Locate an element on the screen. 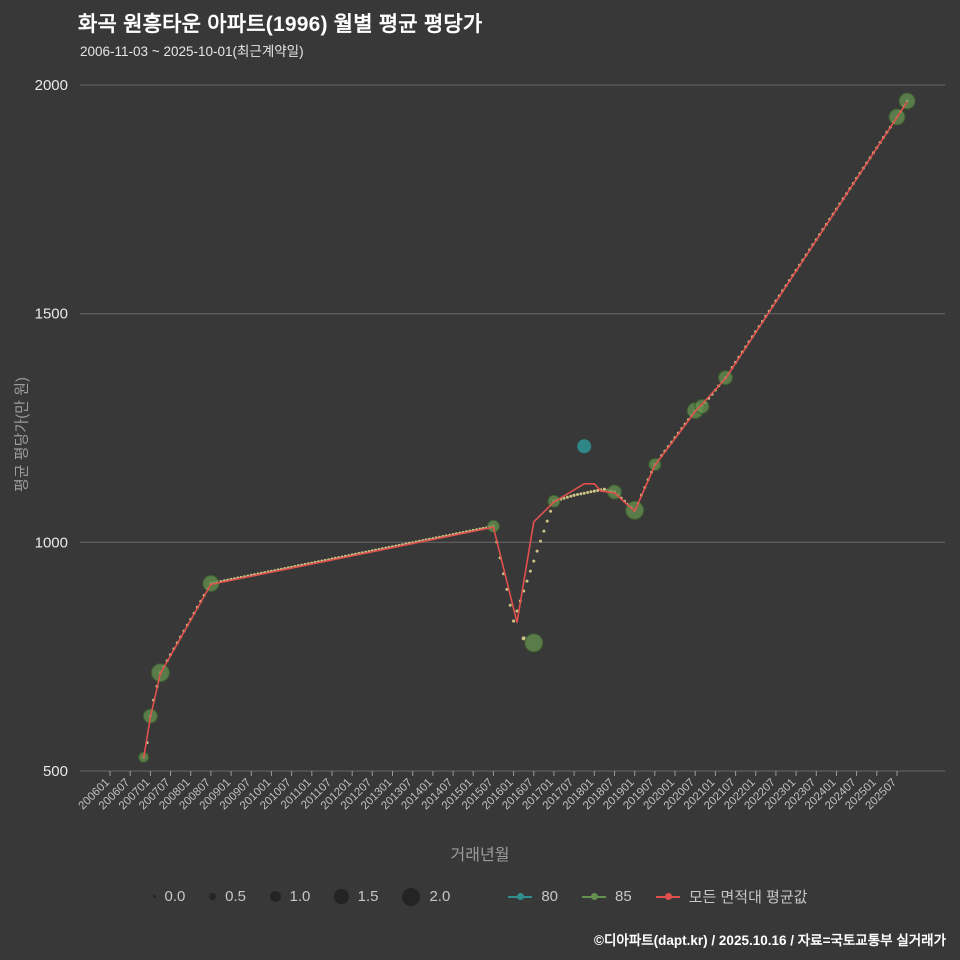 This screenshot has width=960, height=960. size-legend-item: 0.5 is located at coordinates (227, 896).